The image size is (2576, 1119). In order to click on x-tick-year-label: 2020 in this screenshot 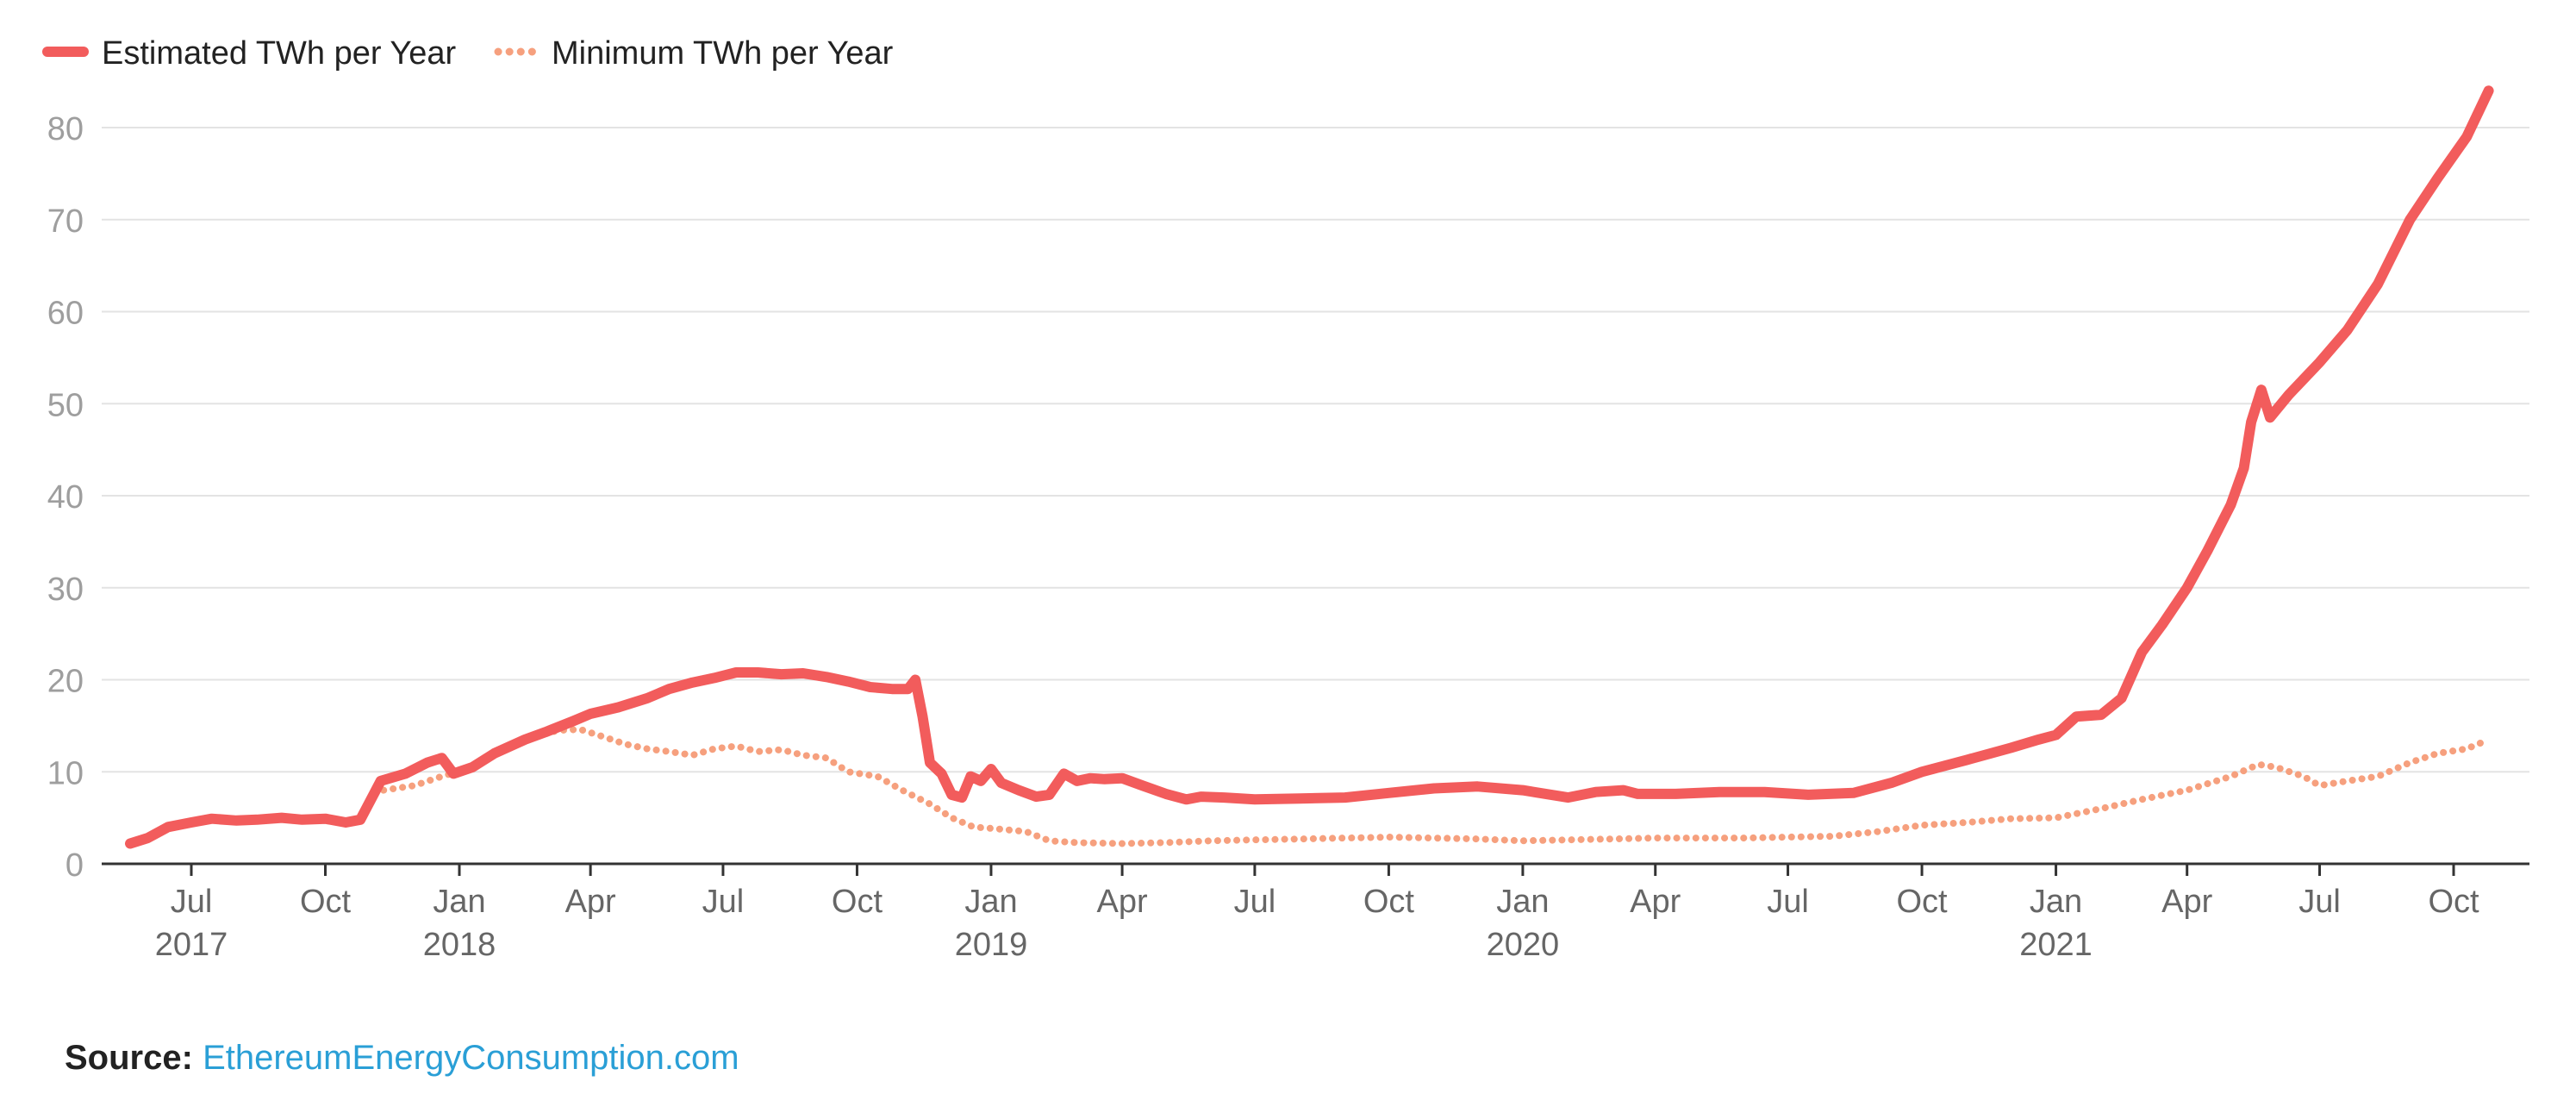, I will do `click(1523, 945)`.